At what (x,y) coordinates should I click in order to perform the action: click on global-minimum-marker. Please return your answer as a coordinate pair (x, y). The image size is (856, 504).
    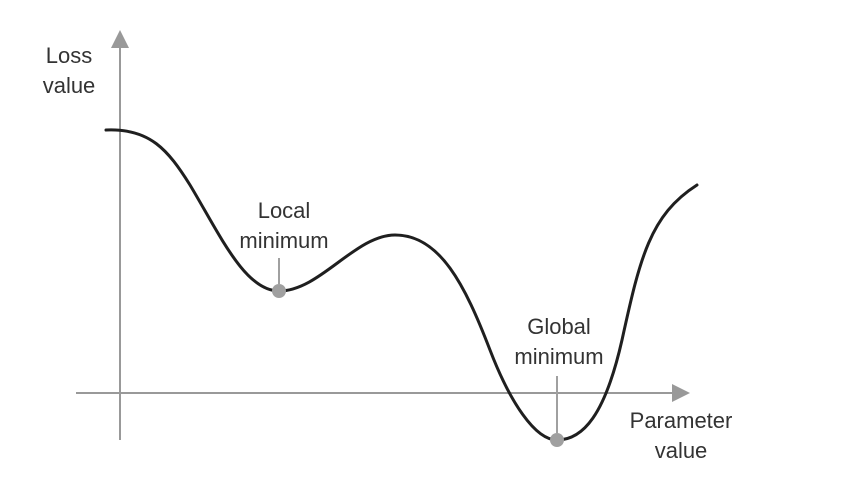
    Looking at the image, I should click on (557, 440).